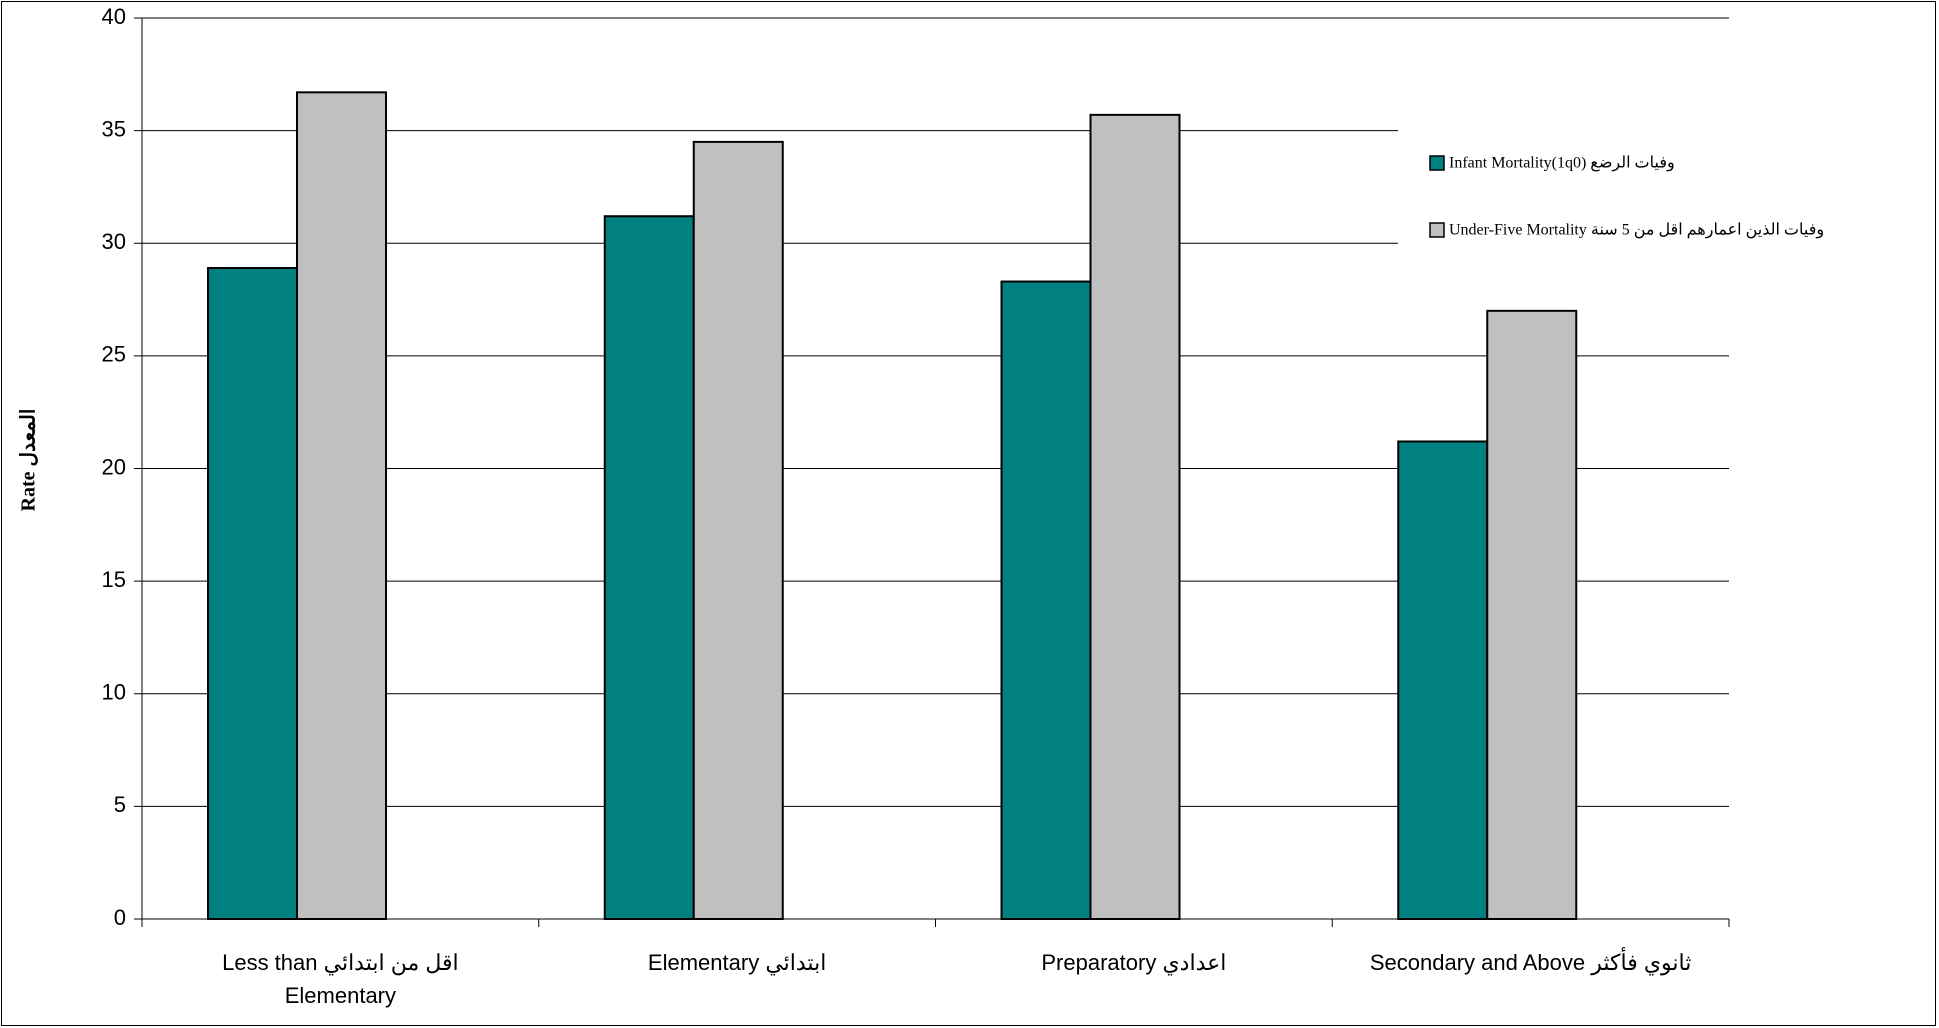  Describe the element at coordinates (114, 128) in the screenshot. I see `y-tick-label: 35` at that location.